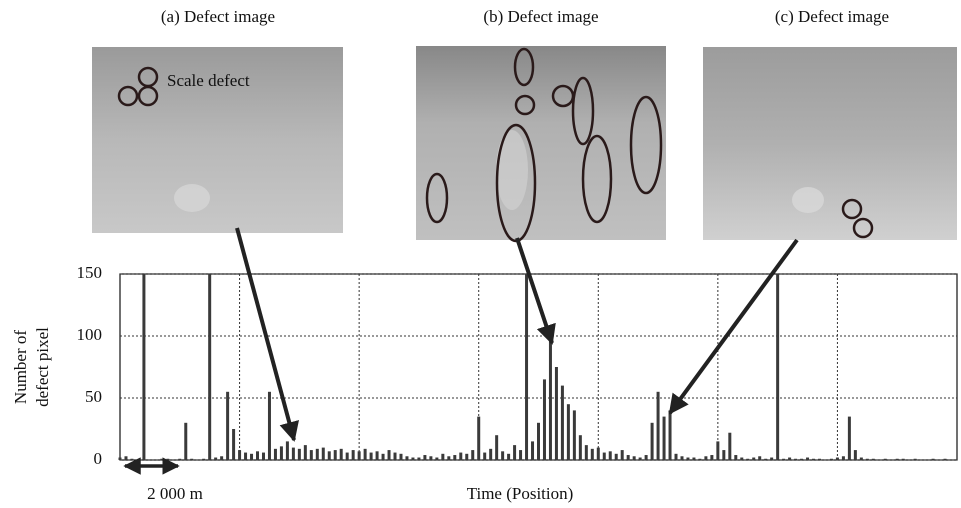 The width and height of the screenshot is (961, 508). What do you see at coordinates (832, 16) in the screenshot?
I see `panel-title: (c) Defect image` at bounding box center [832, 16].